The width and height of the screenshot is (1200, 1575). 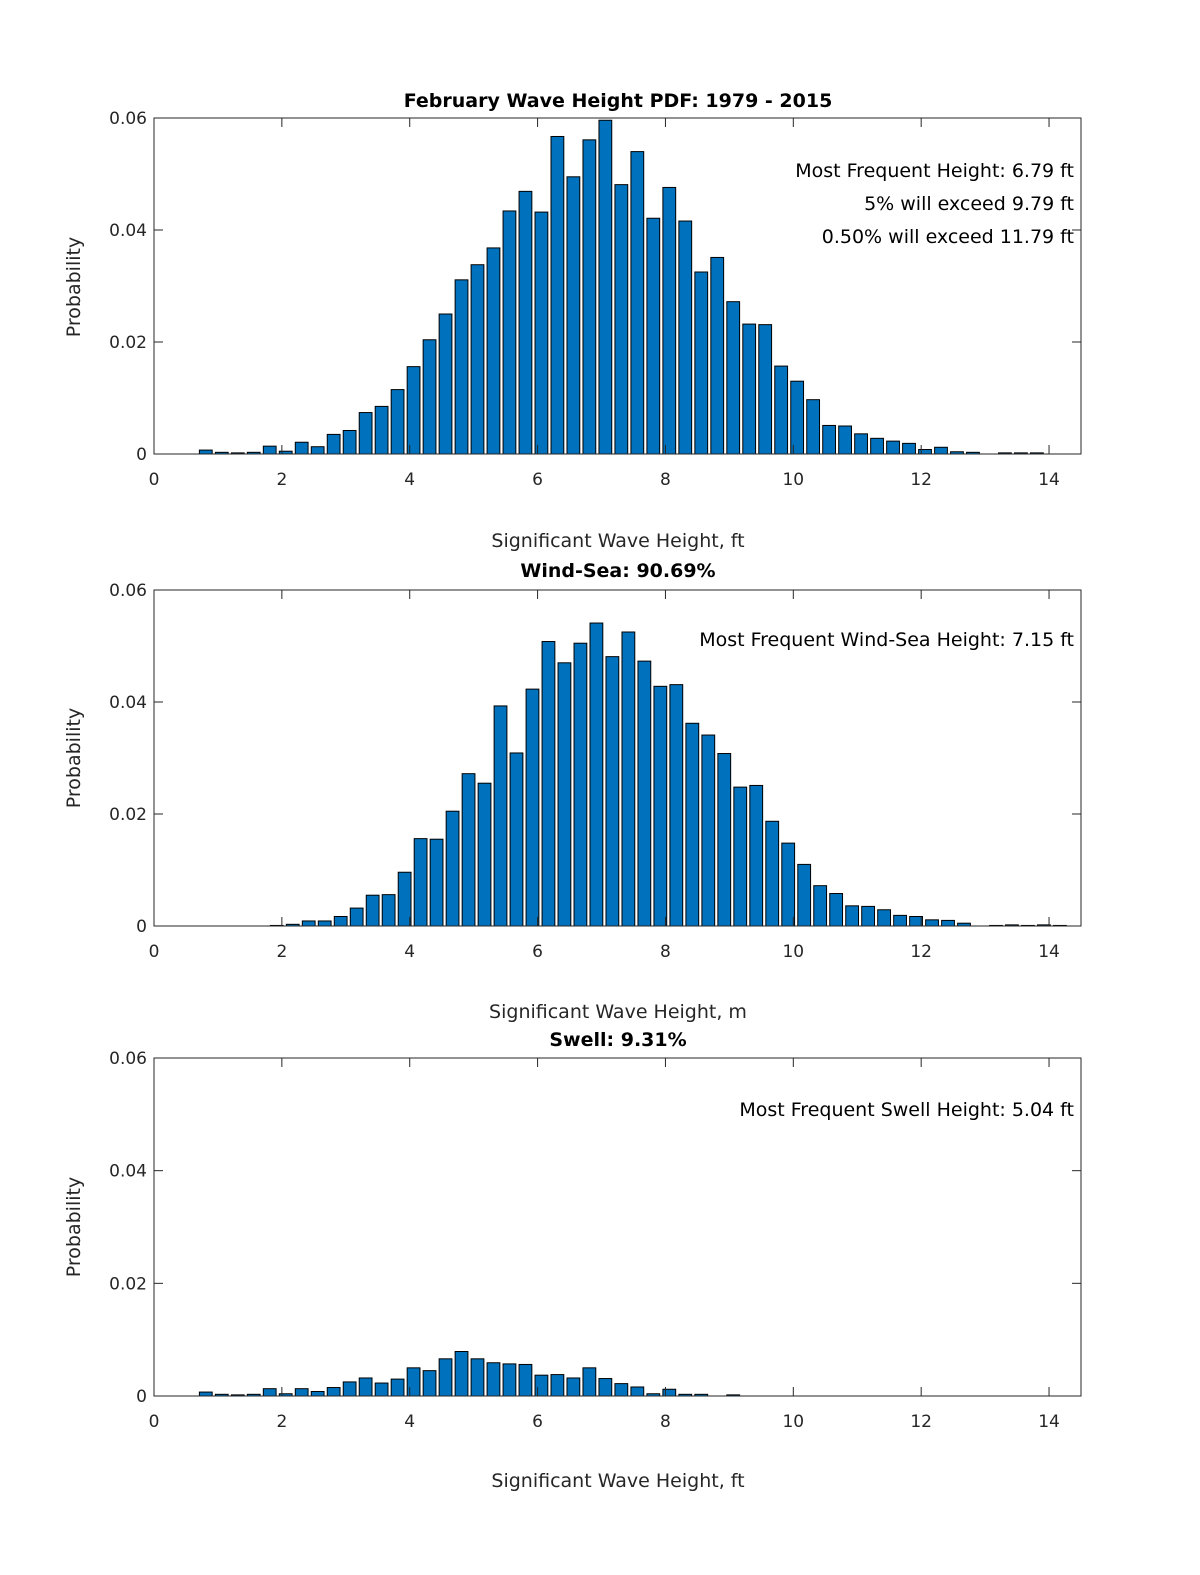 I want to click on chart-title: February Wave Height PDF: 1979 - 2015, so click(x=618, y=101).